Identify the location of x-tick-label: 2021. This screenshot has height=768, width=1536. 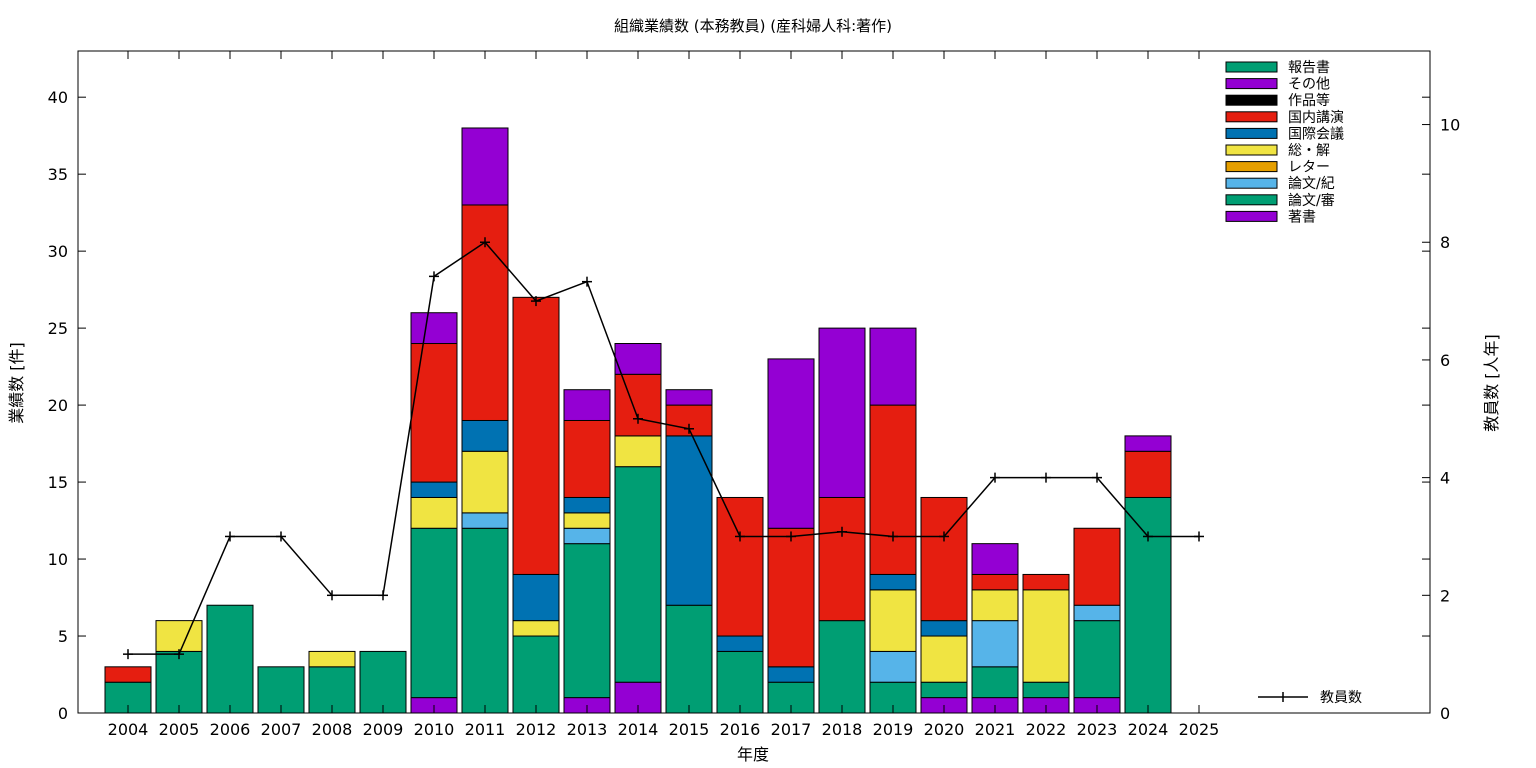
(995, 729).